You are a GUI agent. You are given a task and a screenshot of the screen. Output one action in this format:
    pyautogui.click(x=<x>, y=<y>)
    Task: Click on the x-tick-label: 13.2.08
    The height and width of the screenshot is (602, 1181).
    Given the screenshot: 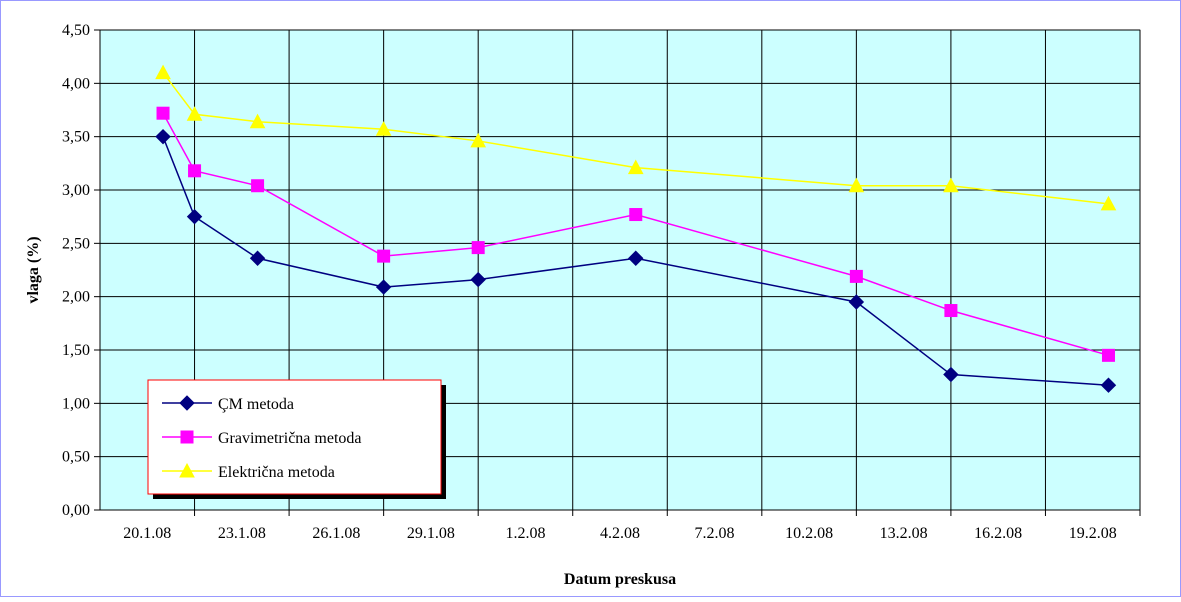 What is the action you would take?
    pyautogui.click(x=904, y=533)
    